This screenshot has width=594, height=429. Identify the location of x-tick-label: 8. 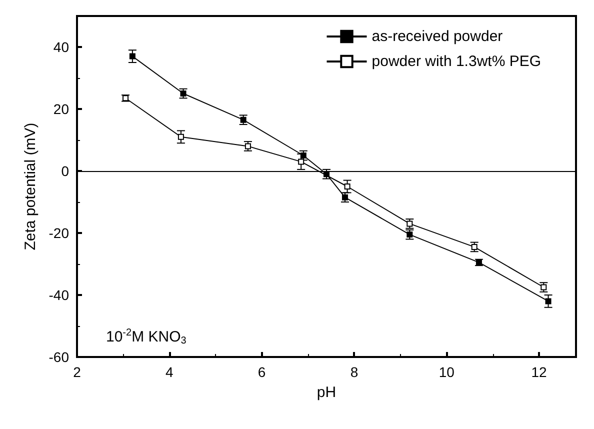
(354, 372).